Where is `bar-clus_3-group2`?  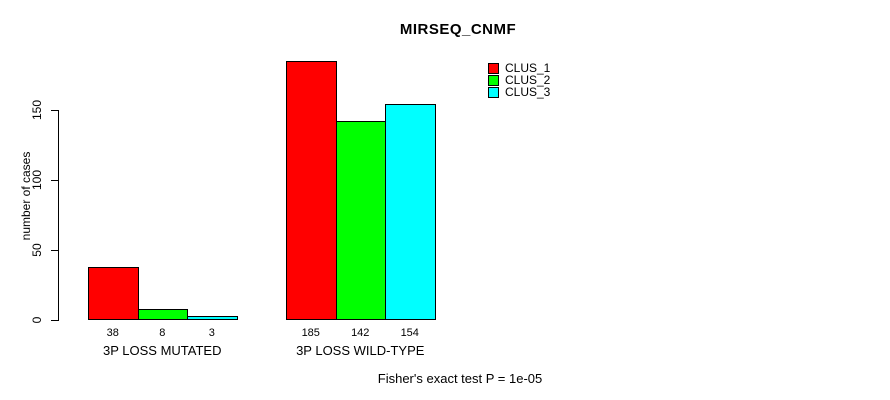
bar-clus_3-group2 is located at coordinates (410, 212).